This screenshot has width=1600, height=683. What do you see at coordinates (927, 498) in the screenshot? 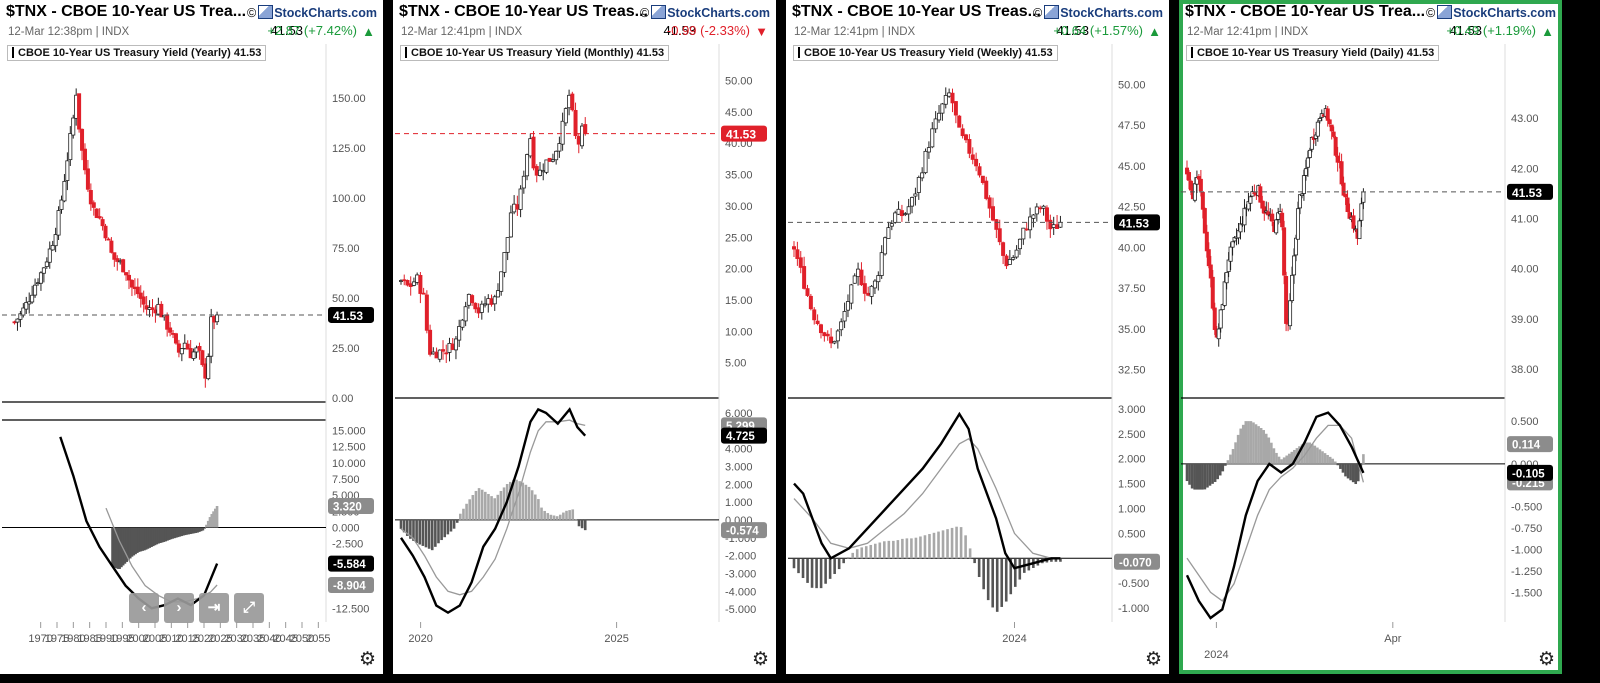
I see `macd-signal-line` at bounding box center [927, 498].